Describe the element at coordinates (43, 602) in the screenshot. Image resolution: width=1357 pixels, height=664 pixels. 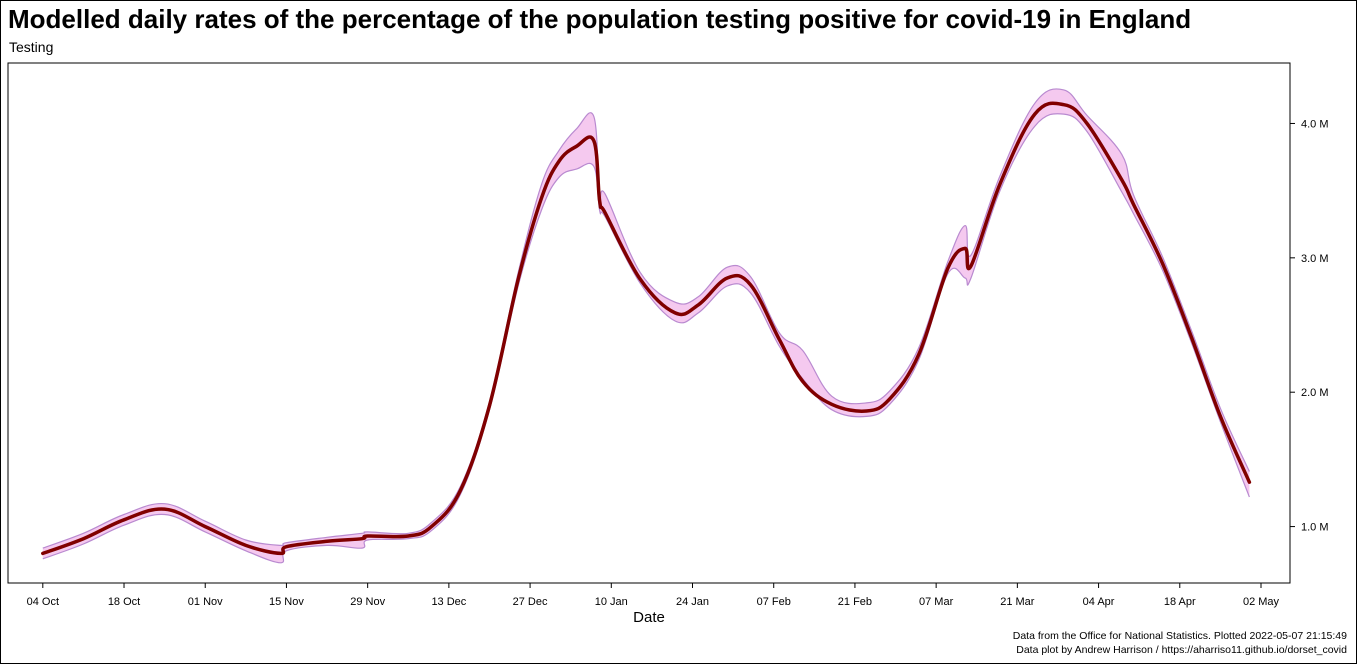
I see `x-tick-label: 04 Oct` at that location.